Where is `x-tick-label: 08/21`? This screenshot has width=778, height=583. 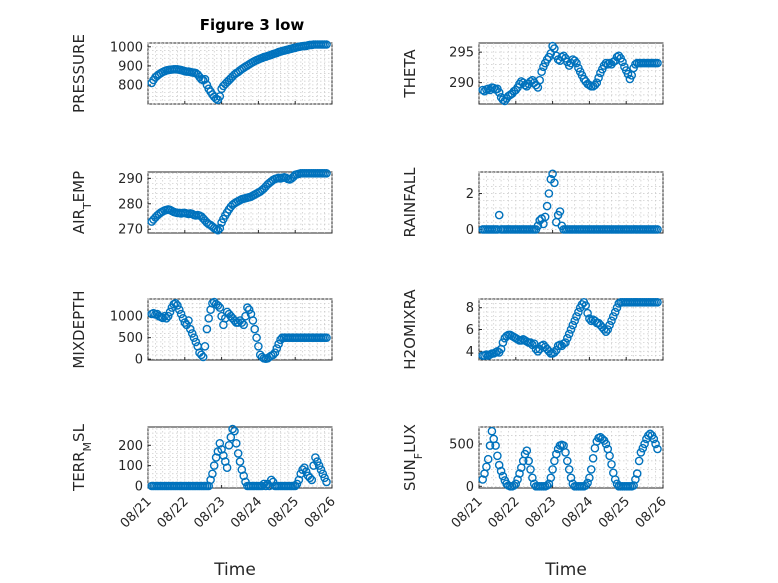 x-tick-label: 08/21 is located at coordinates (136, 512).